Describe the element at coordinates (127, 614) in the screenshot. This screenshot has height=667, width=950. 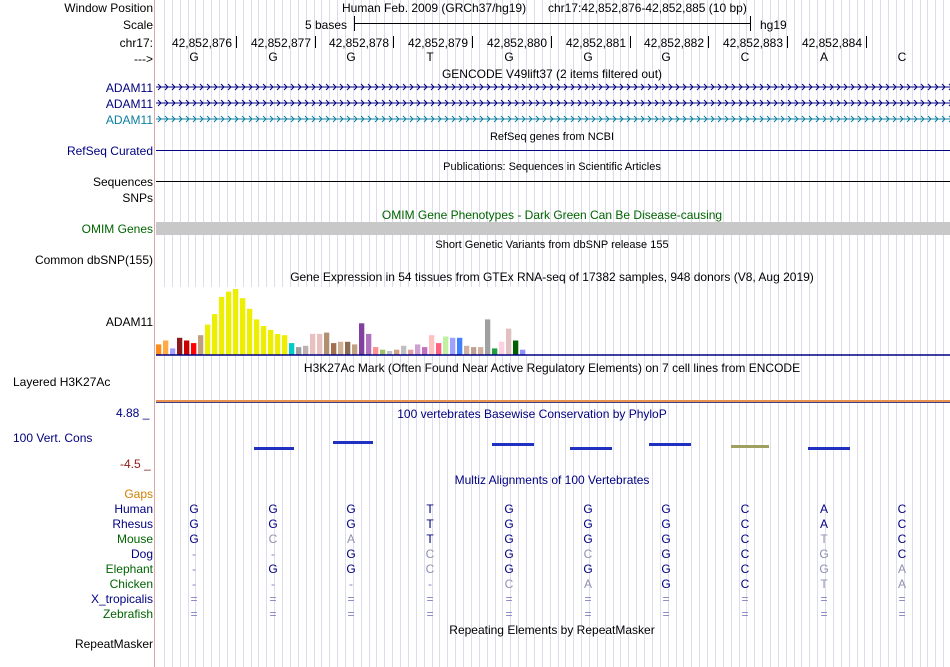
I see `multiz-species-label: Zebrafish` at that location.